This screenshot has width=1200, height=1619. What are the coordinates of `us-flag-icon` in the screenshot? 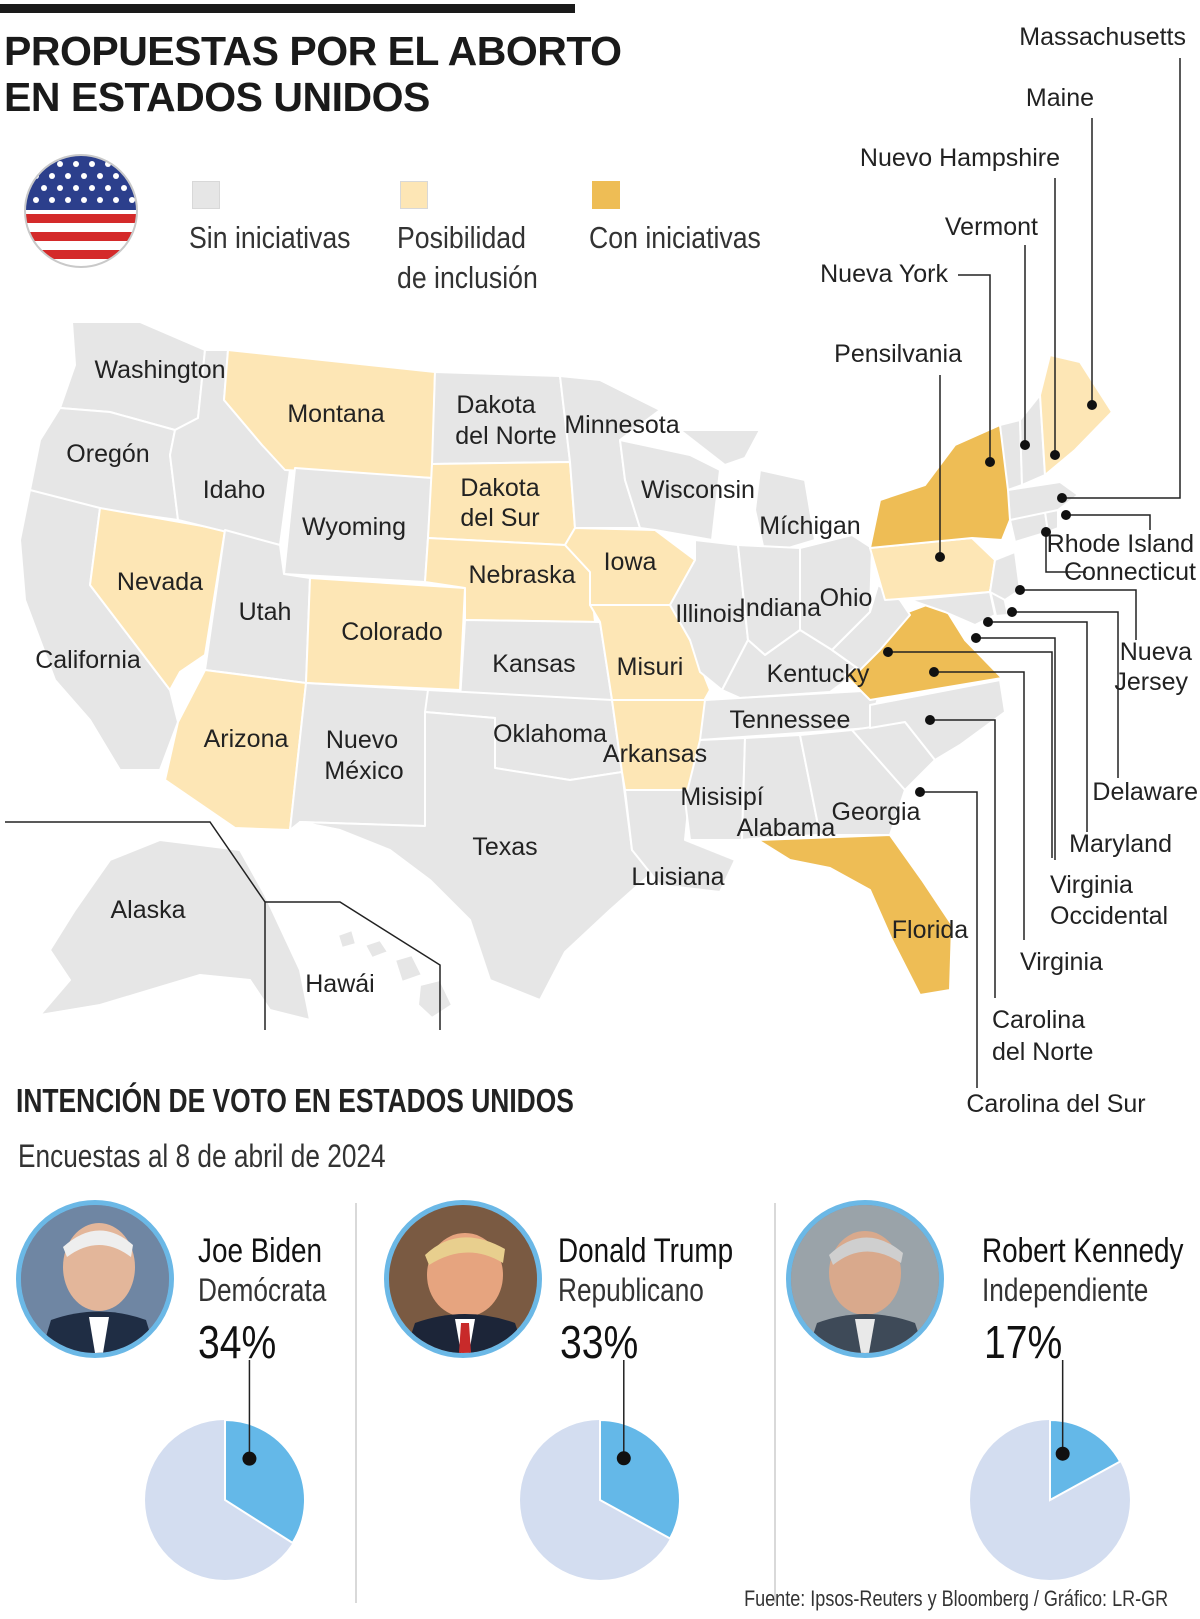 It's located at (81, 211).